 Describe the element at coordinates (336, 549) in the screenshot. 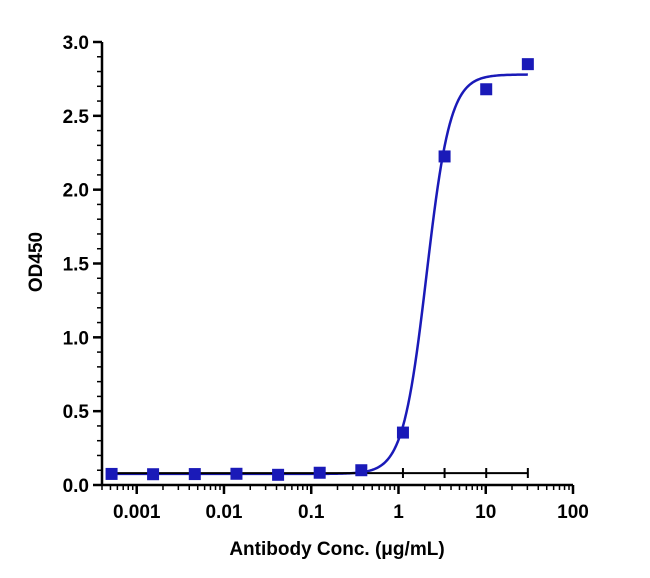

I see `x-axis-title: Antibody Conc. (μg/mL)` at that location.